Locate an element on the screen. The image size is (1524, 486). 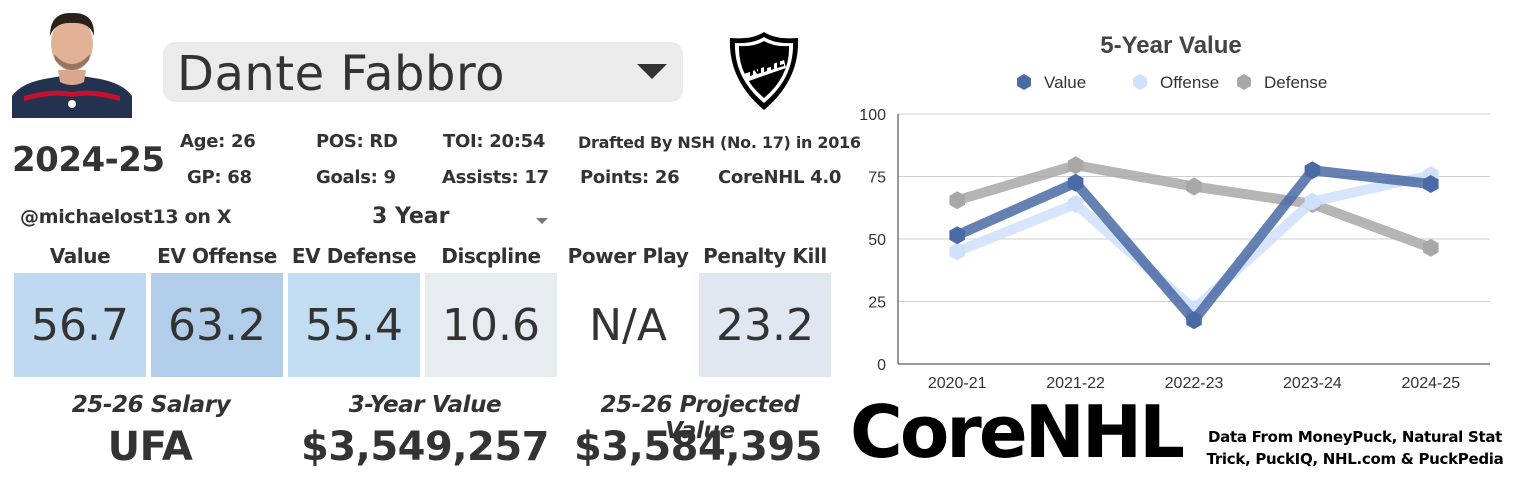
category-box-value: 56.7 is located at coordinates (80, 325).